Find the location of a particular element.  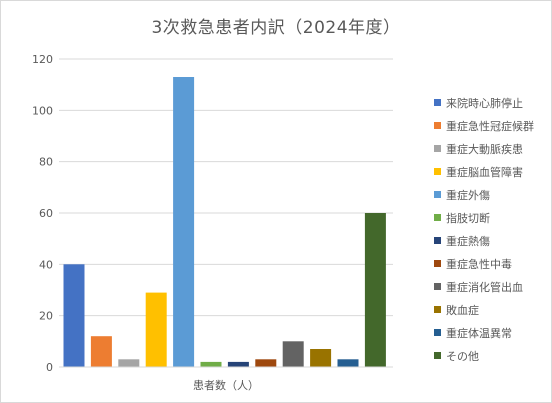

y-axis-ticks: 0 20 40 60 80 100 120 is located at coordinates (42, 213).